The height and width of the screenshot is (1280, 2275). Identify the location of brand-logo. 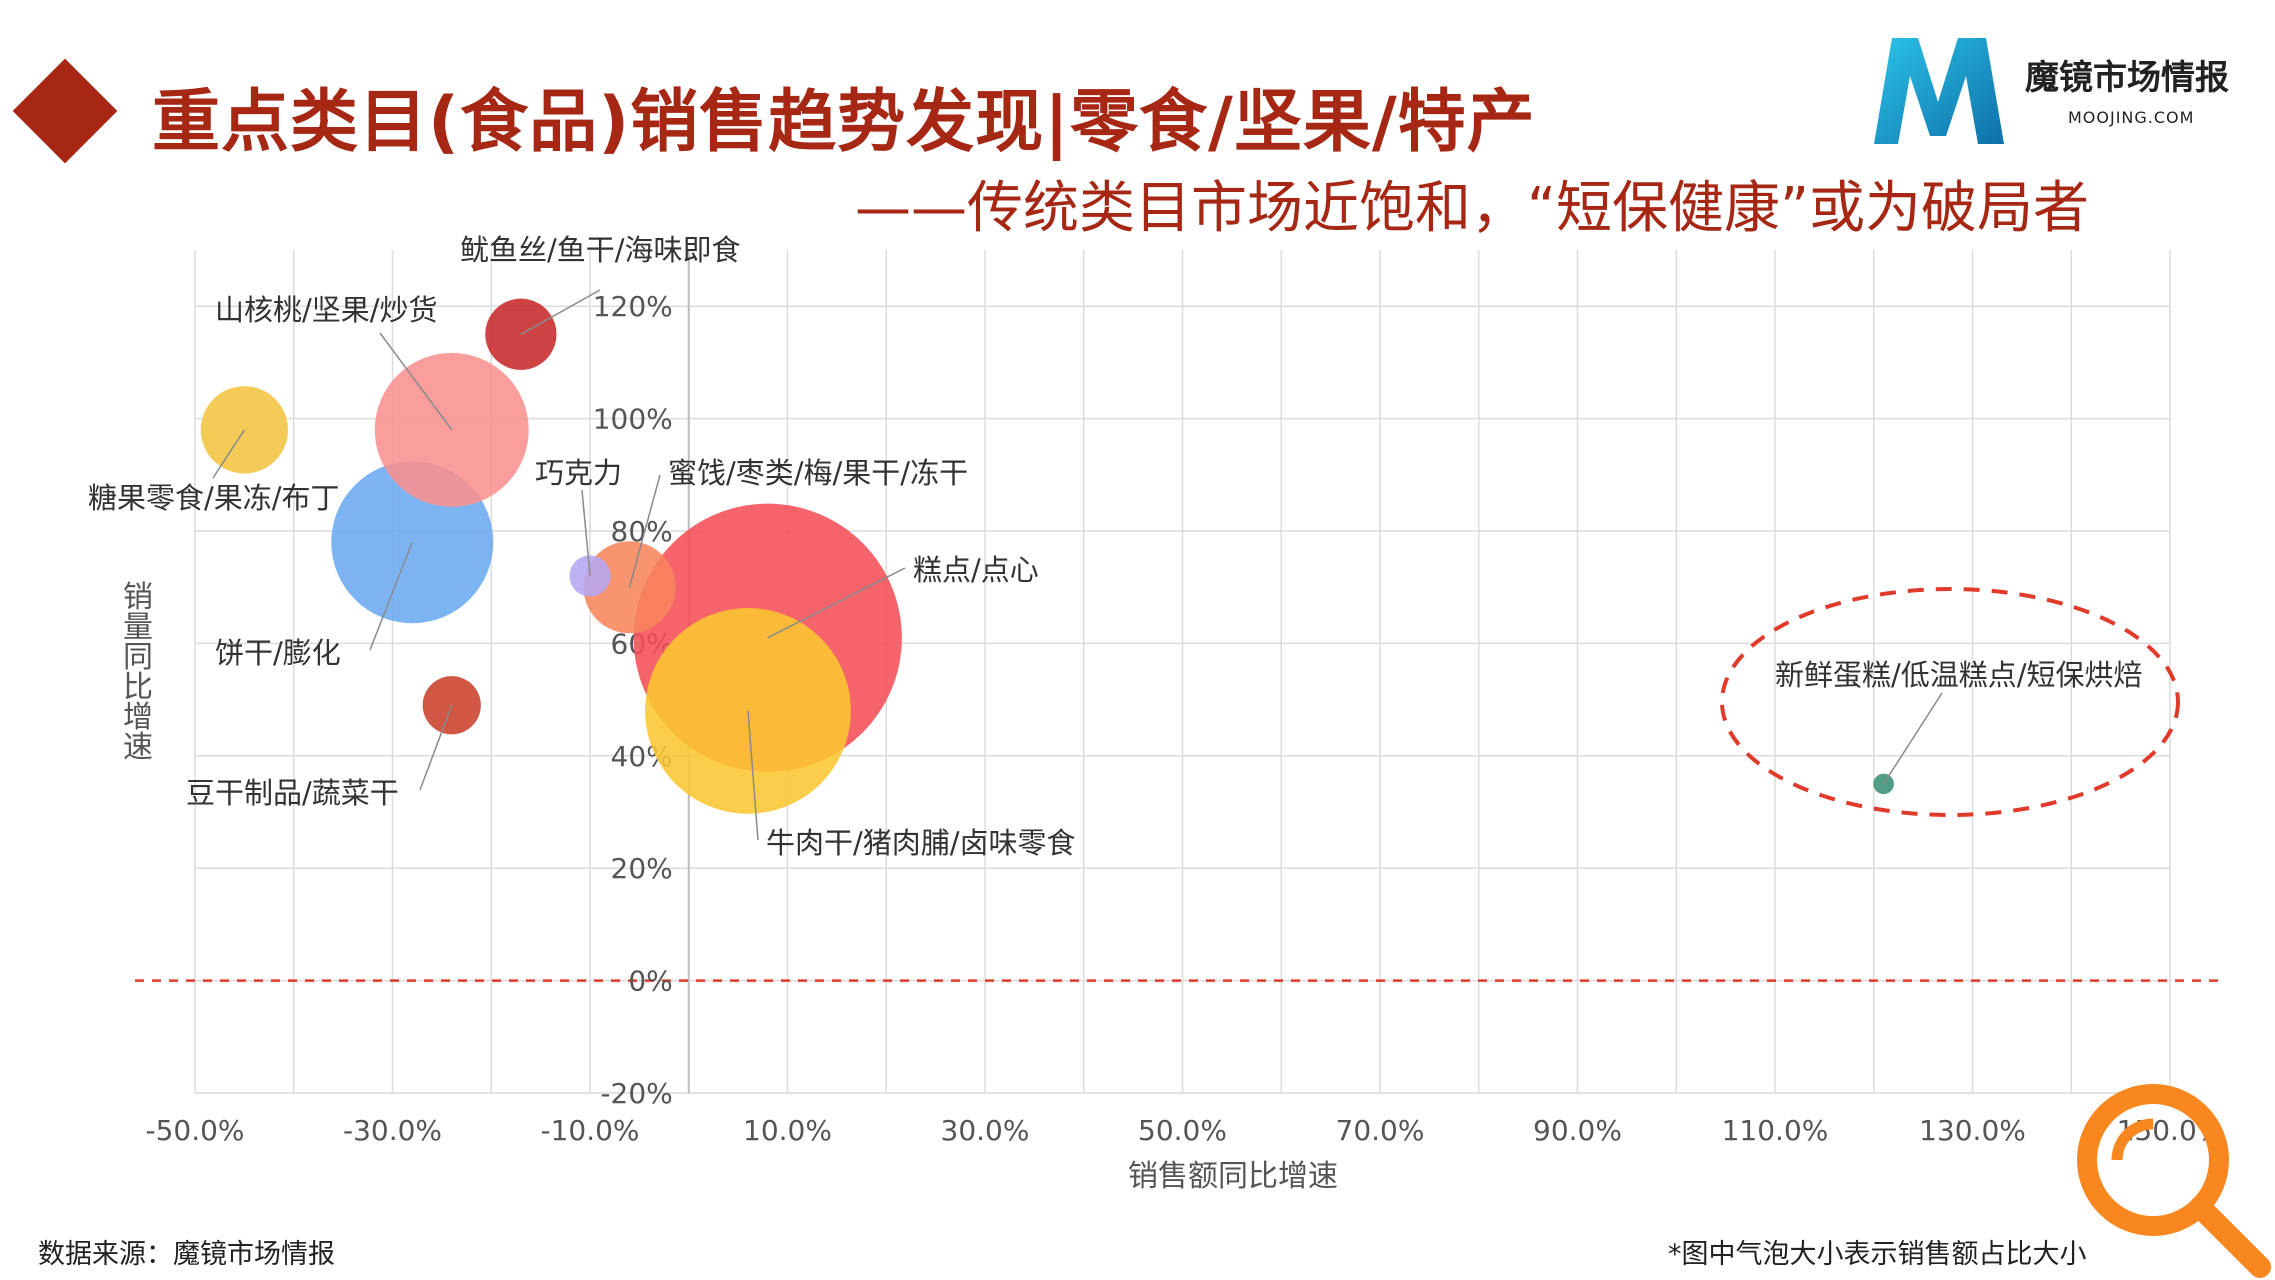
(1939, 91).